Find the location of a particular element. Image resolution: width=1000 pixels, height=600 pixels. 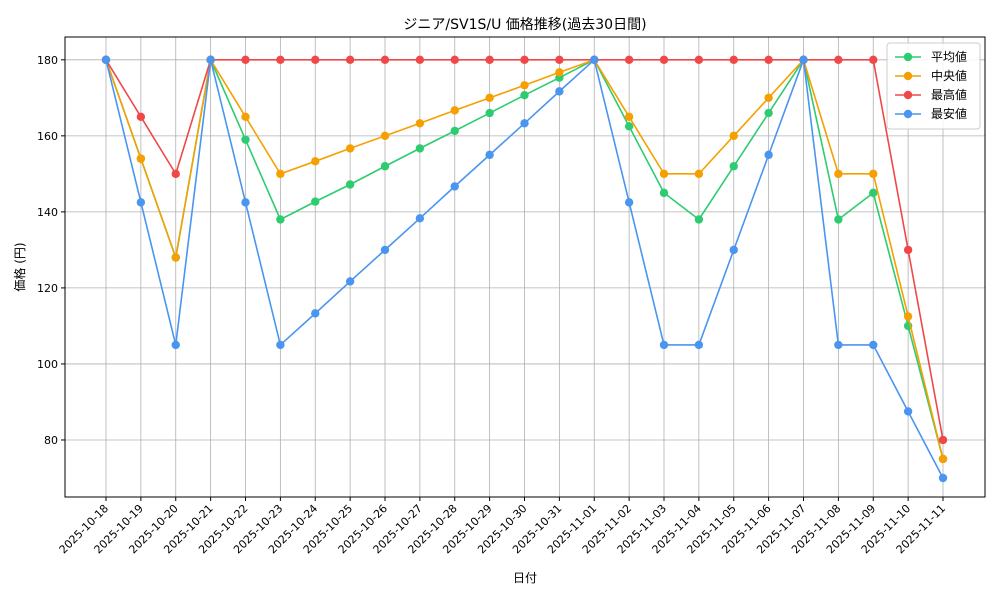

legend-box is located at coordinates (933, 86).